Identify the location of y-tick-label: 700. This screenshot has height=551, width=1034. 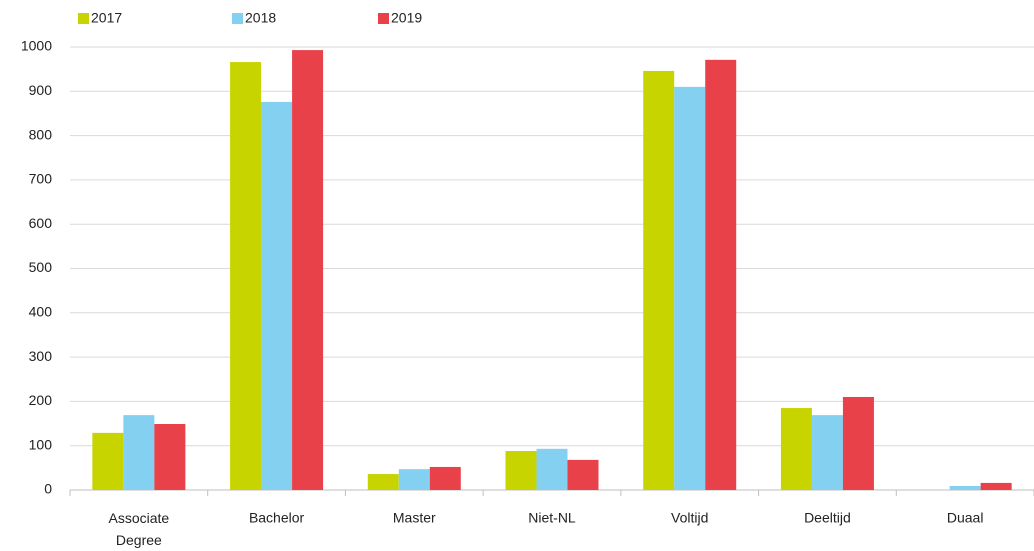
(41, 179).